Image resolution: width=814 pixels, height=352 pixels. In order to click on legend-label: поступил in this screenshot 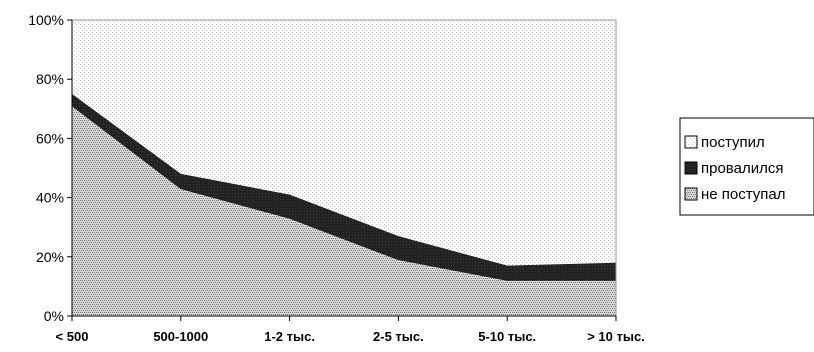, I will do `click(733, 142)`.